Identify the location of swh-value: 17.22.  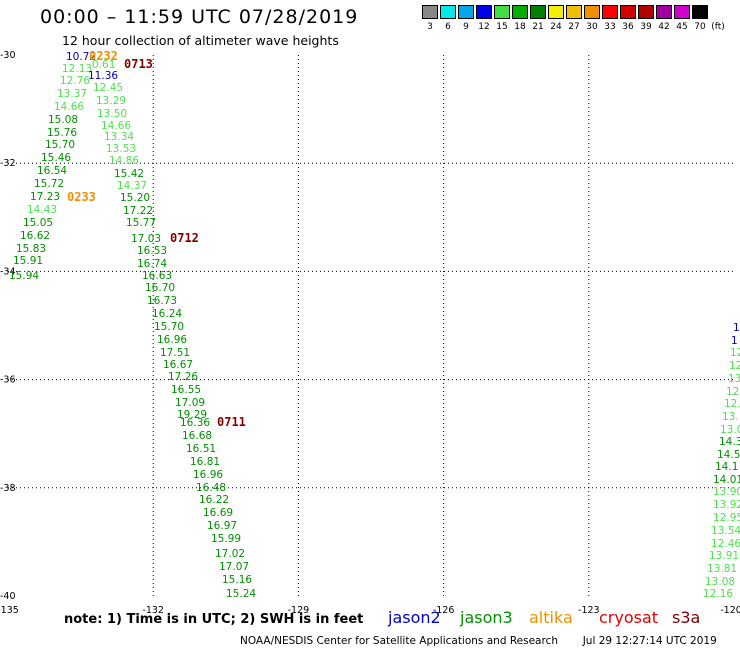
(138, 211).